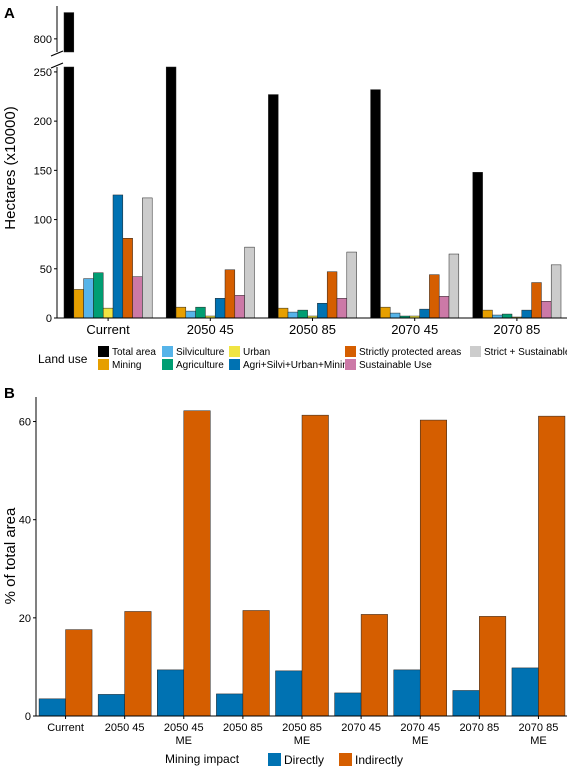 The width and height of the screenshot is (567, 770). I want to click on y-tick-label-60: 60, so click(25, 423).